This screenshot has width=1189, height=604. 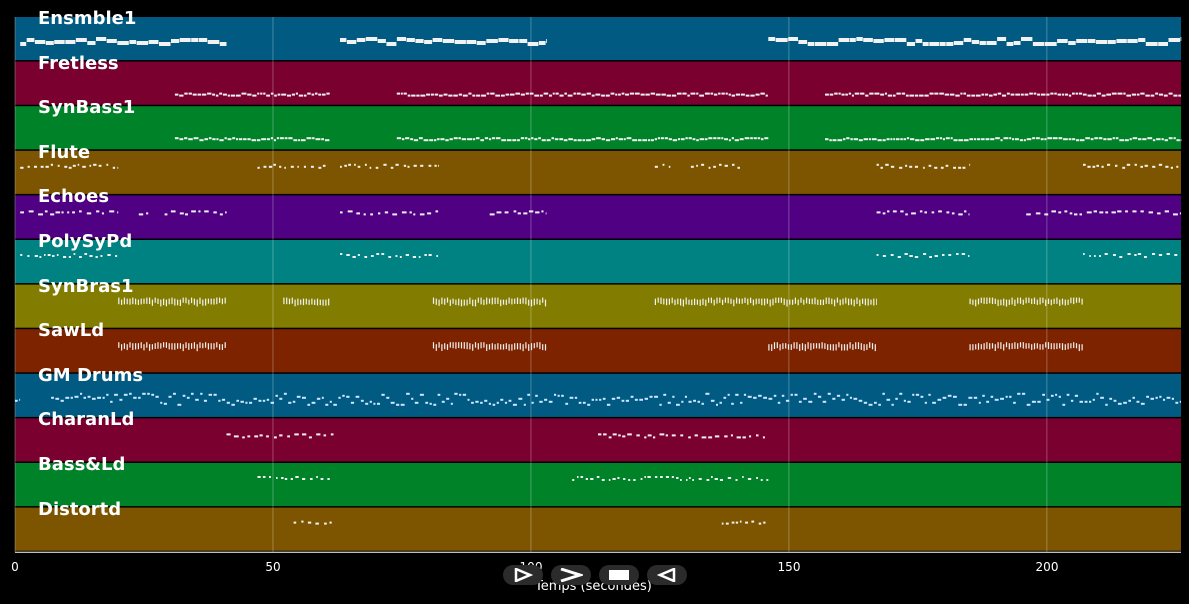 What do you see at coordinates (619, 575) in the screenshot?
I see `stop-button` at bounding box center [619, 575].